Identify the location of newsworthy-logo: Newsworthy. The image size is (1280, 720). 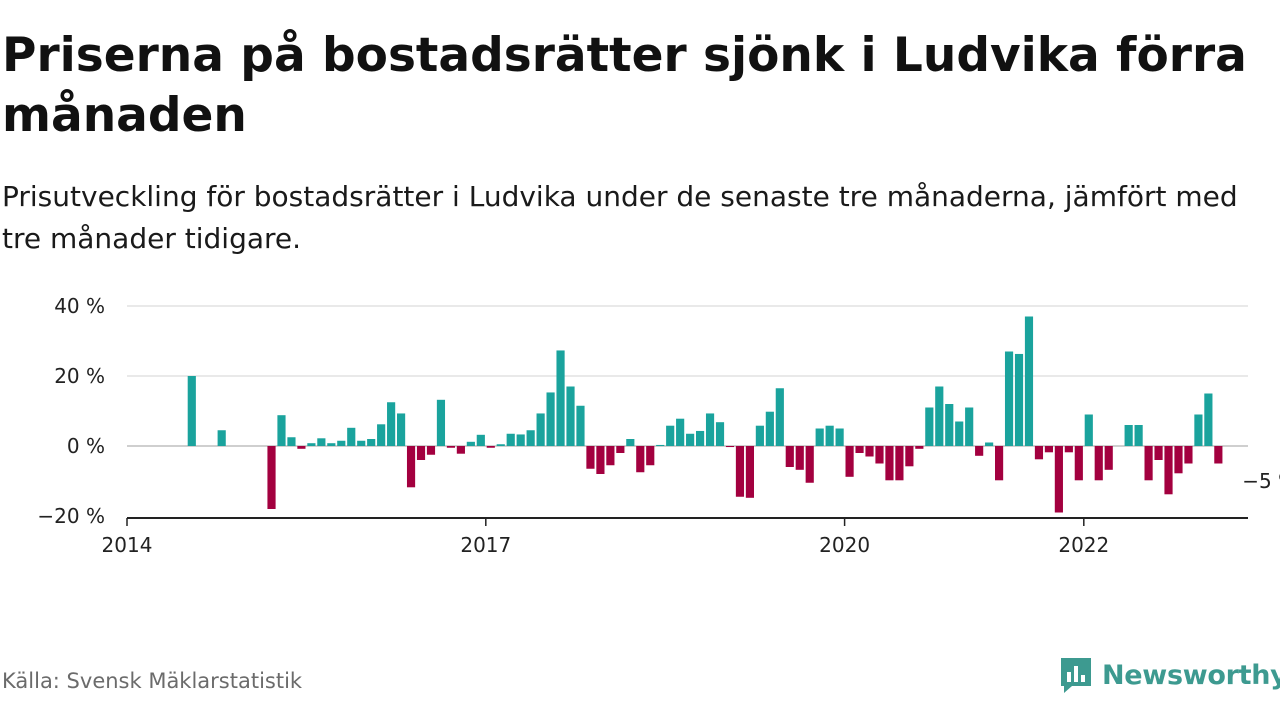
(1169, 675).